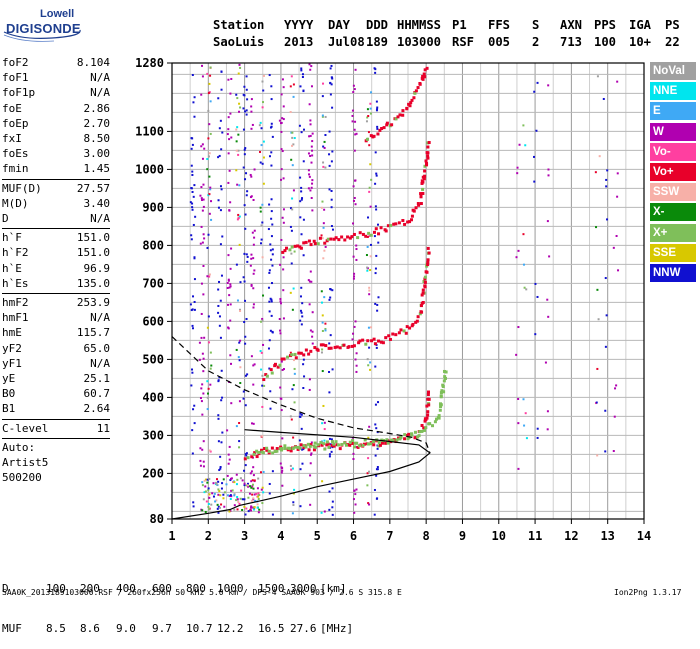 This screenshot has height=649, width=700. I want to click on param-separator, so click(56, 293).